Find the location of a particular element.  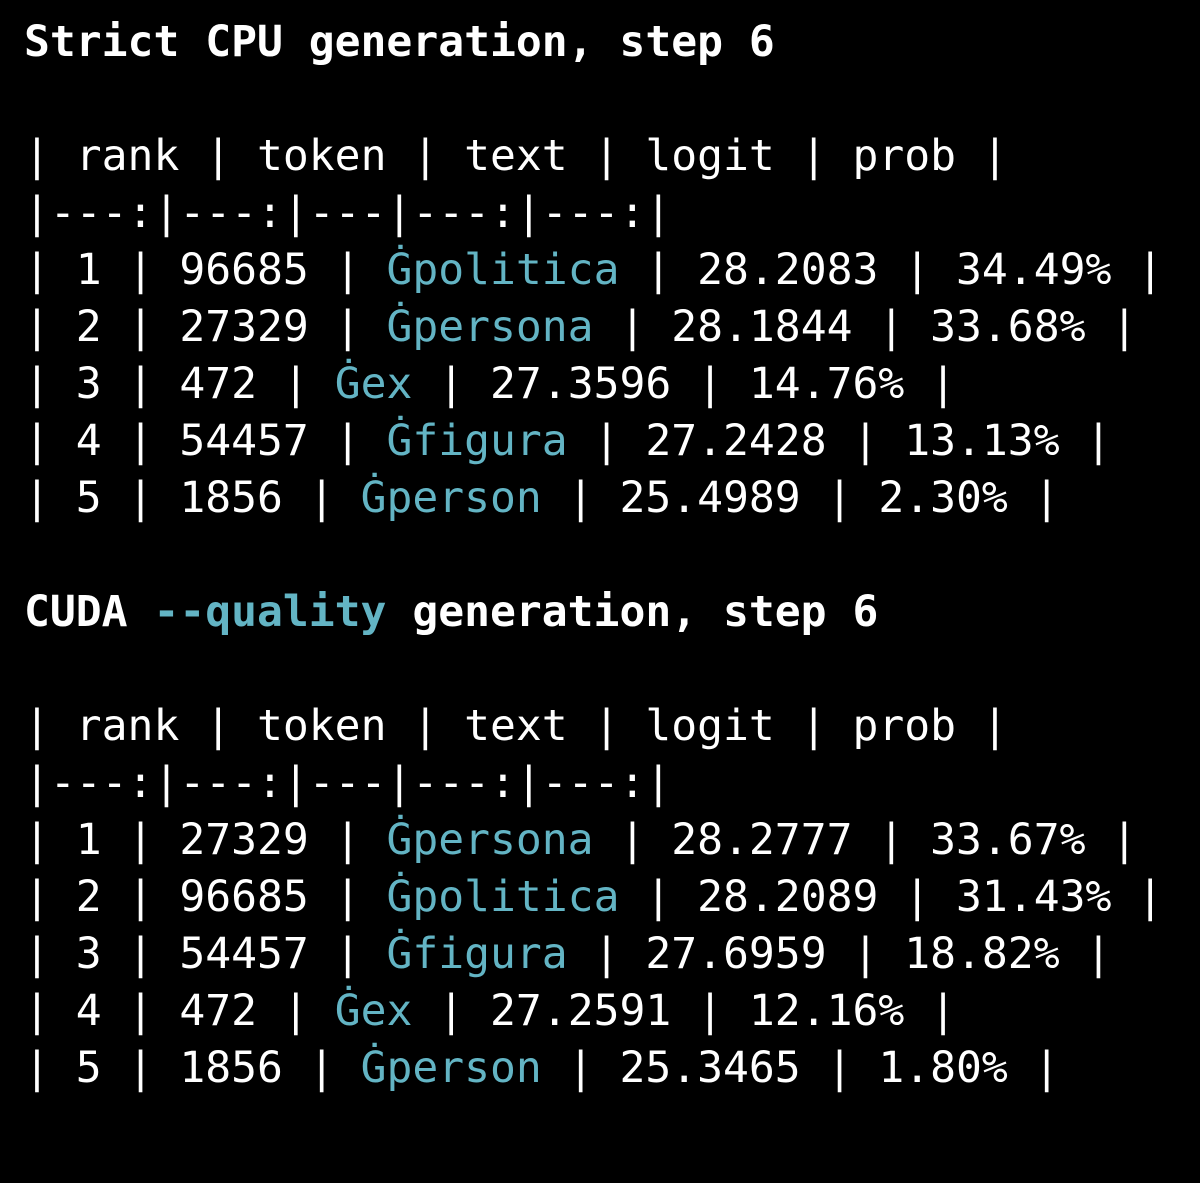

cell: 18.82% is located at coordinates (982, 954).